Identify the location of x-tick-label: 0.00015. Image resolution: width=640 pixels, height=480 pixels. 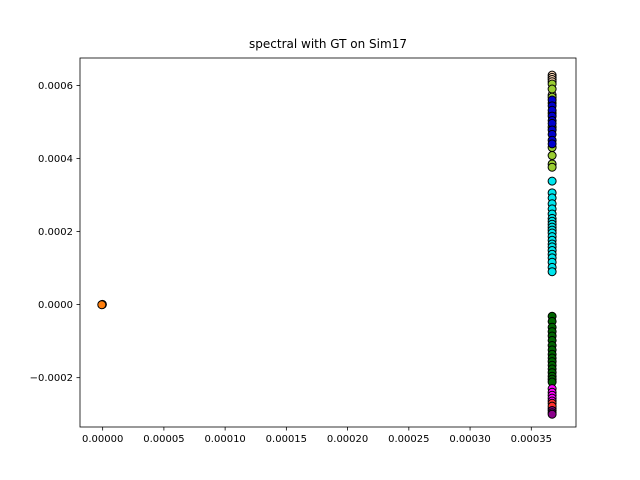
(286, 439).